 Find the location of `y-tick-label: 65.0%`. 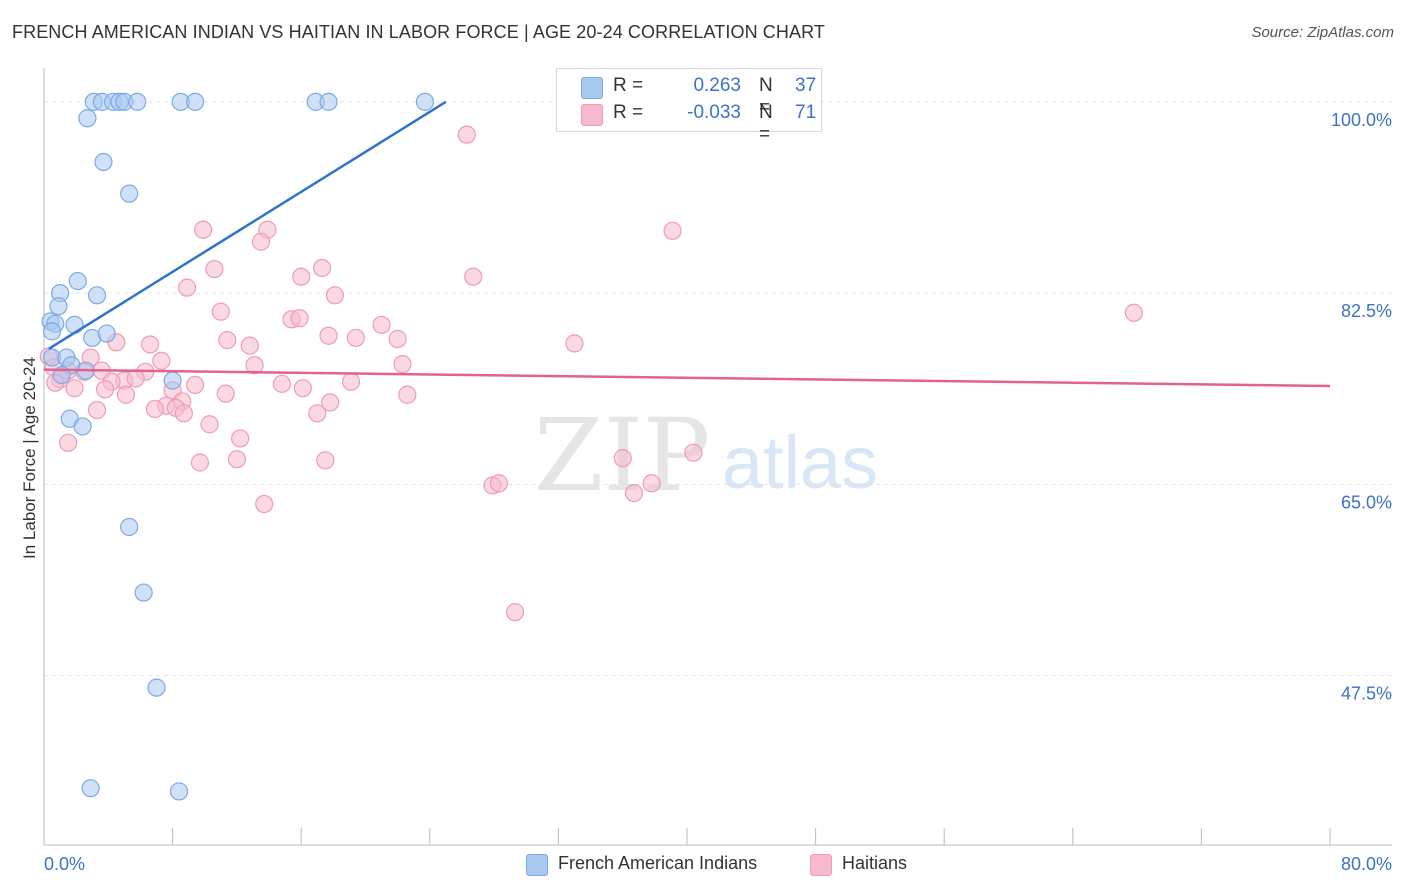

y-tick-label: 65.0% is located at coordinates (1366, 502).